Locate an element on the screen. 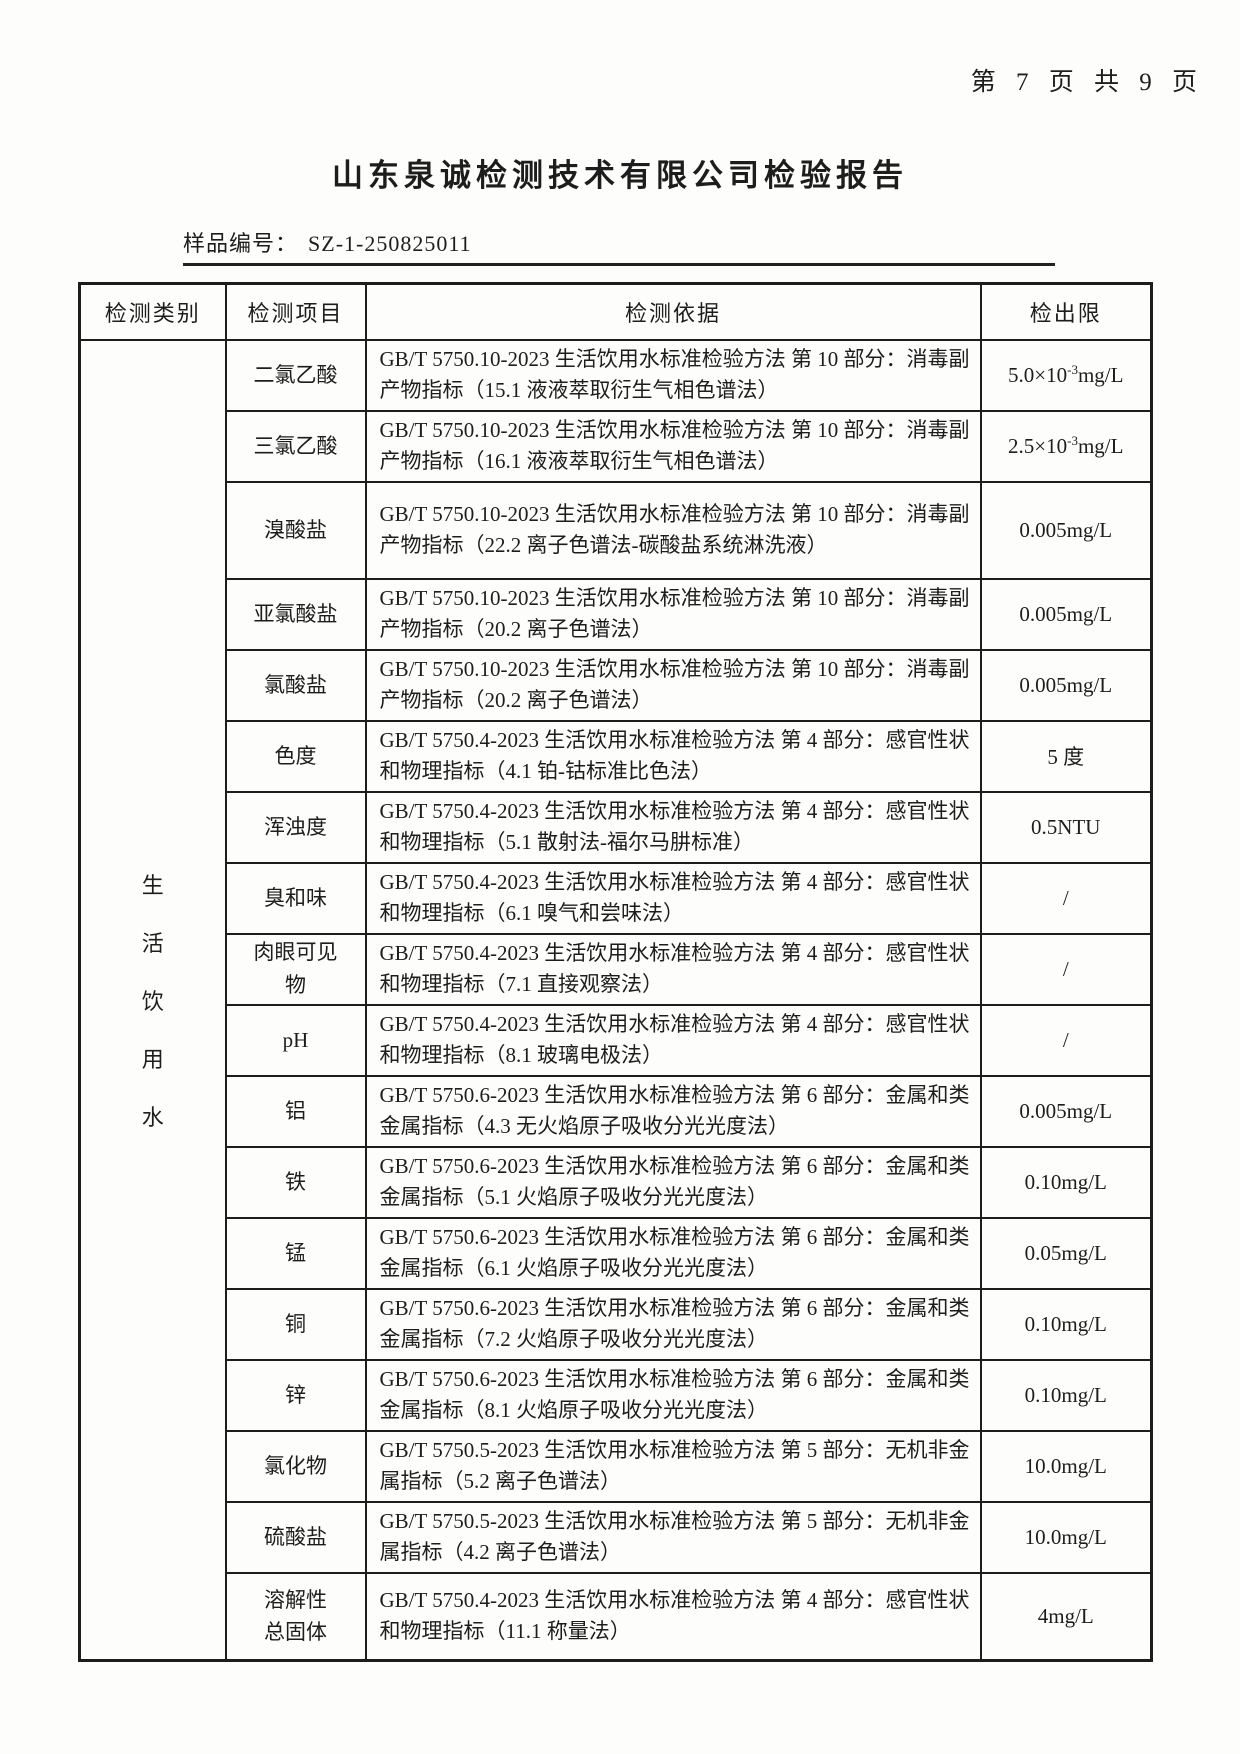 This screenshot has width=1240, height=1754. item-cell: 锰 is located at coordinates (295, 1253).